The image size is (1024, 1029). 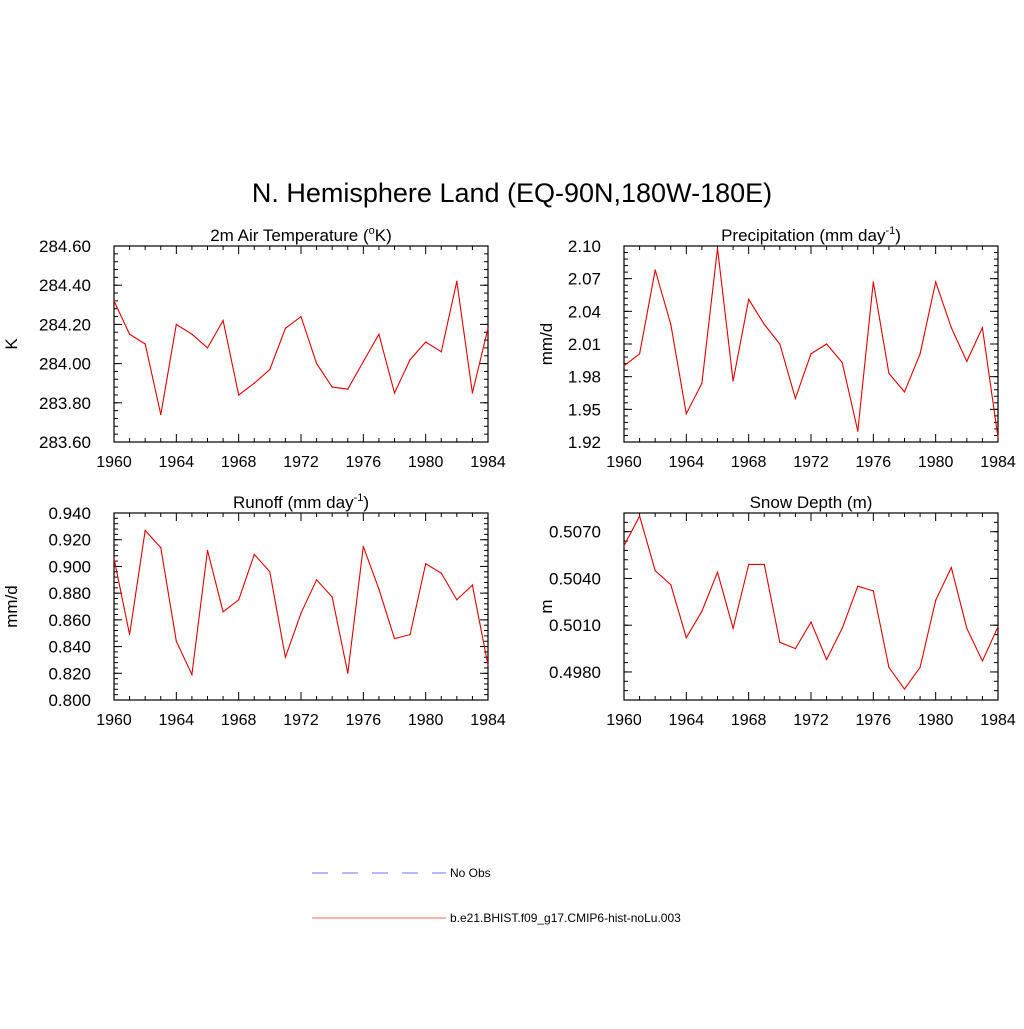 I want to click on y-tick-label: 0.800, so click(x=69, y=700).